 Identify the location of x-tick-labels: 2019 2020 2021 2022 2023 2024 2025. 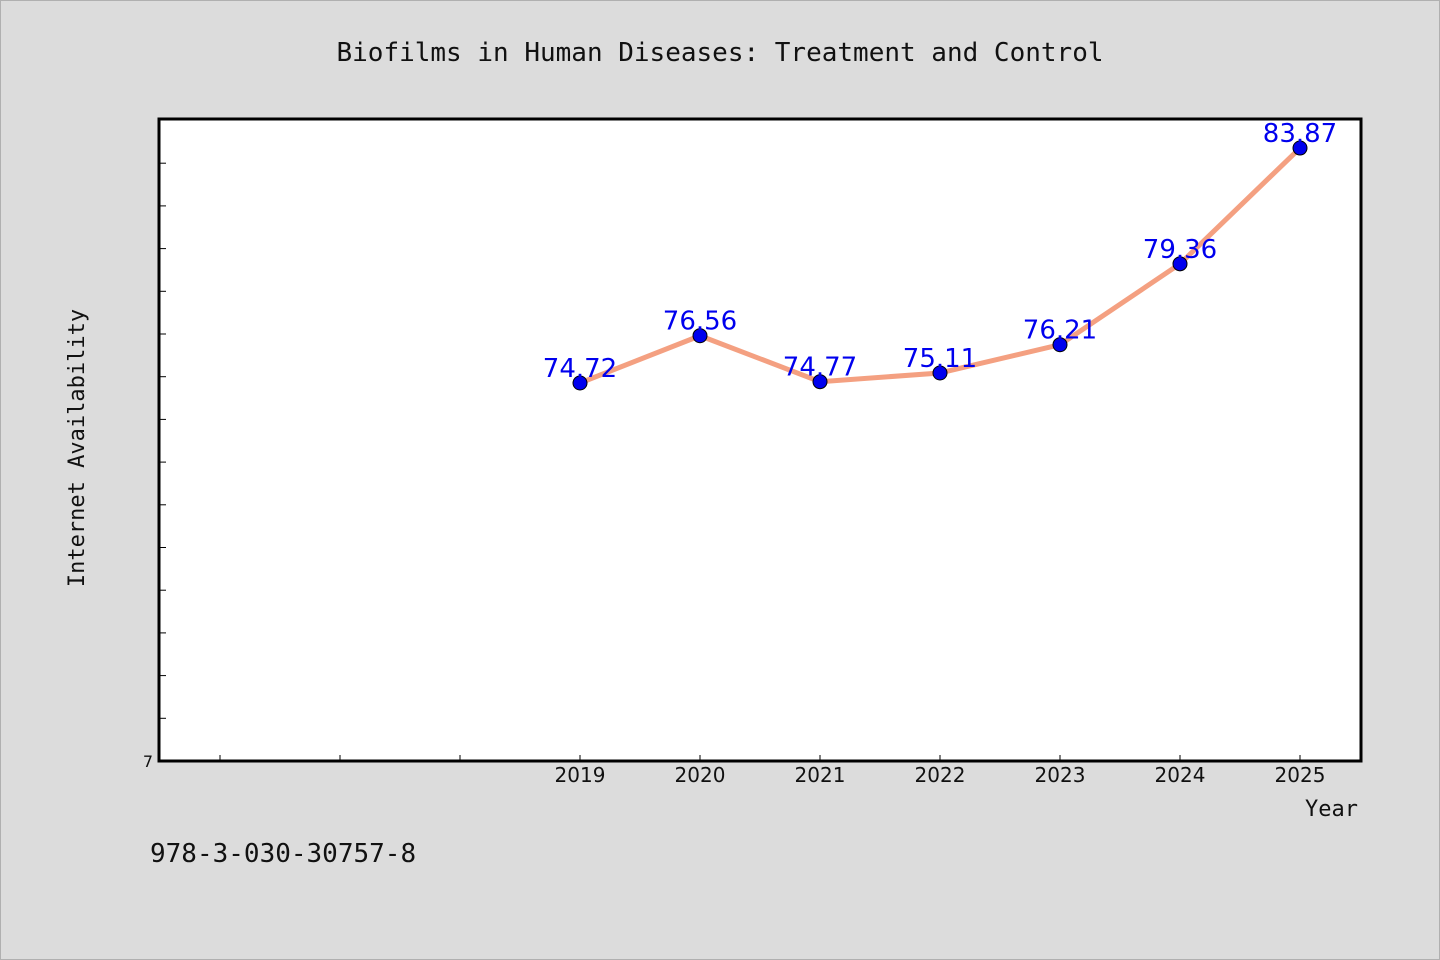
(940, 775).